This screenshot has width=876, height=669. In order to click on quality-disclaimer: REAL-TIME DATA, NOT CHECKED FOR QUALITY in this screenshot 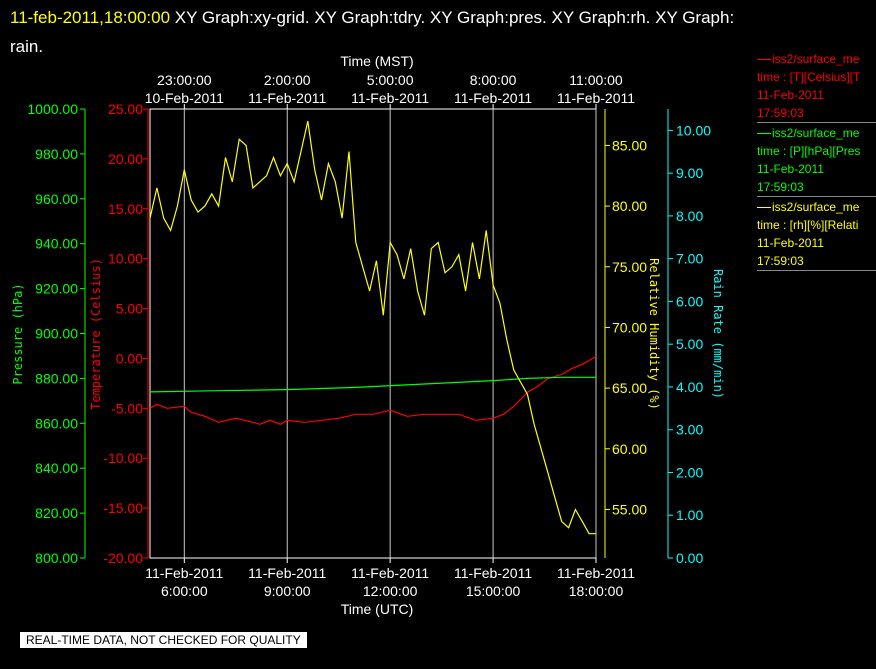, I will do `click(163, 640)`.